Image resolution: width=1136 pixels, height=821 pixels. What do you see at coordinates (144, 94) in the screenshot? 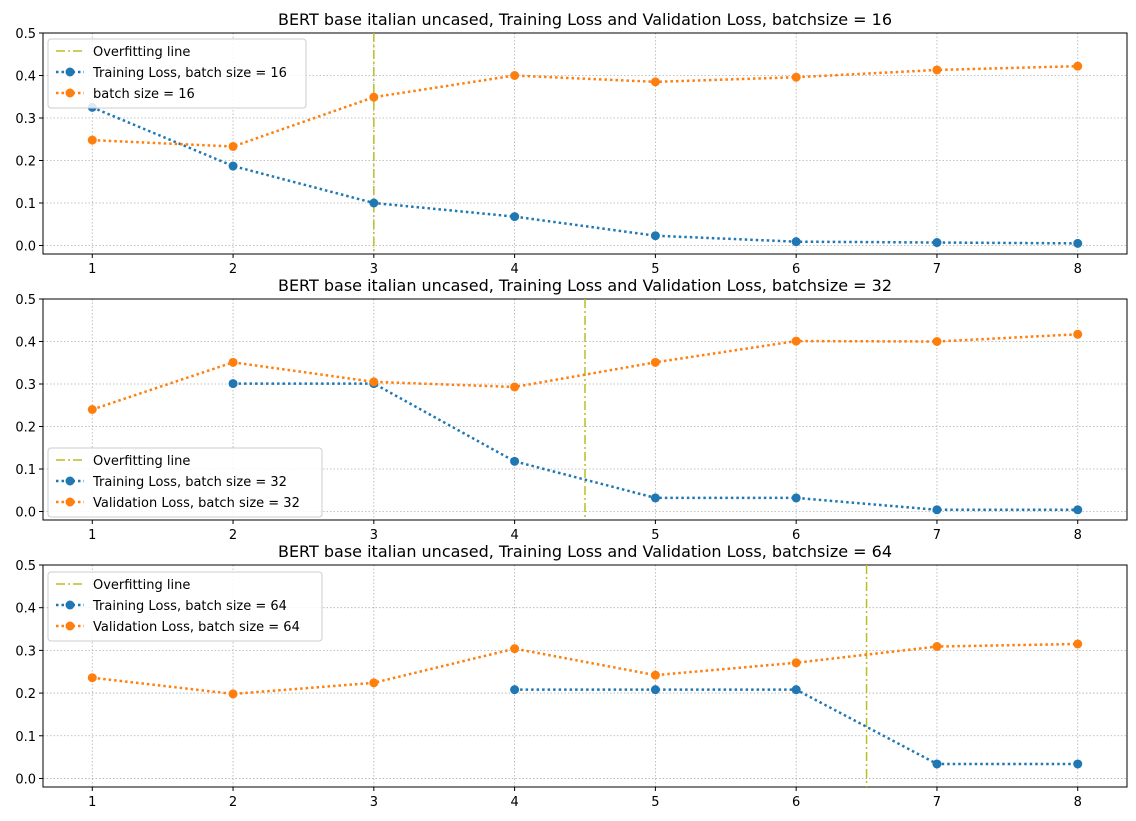
I see `legend-label: batch size = 16` at bounding box center [144, 94].